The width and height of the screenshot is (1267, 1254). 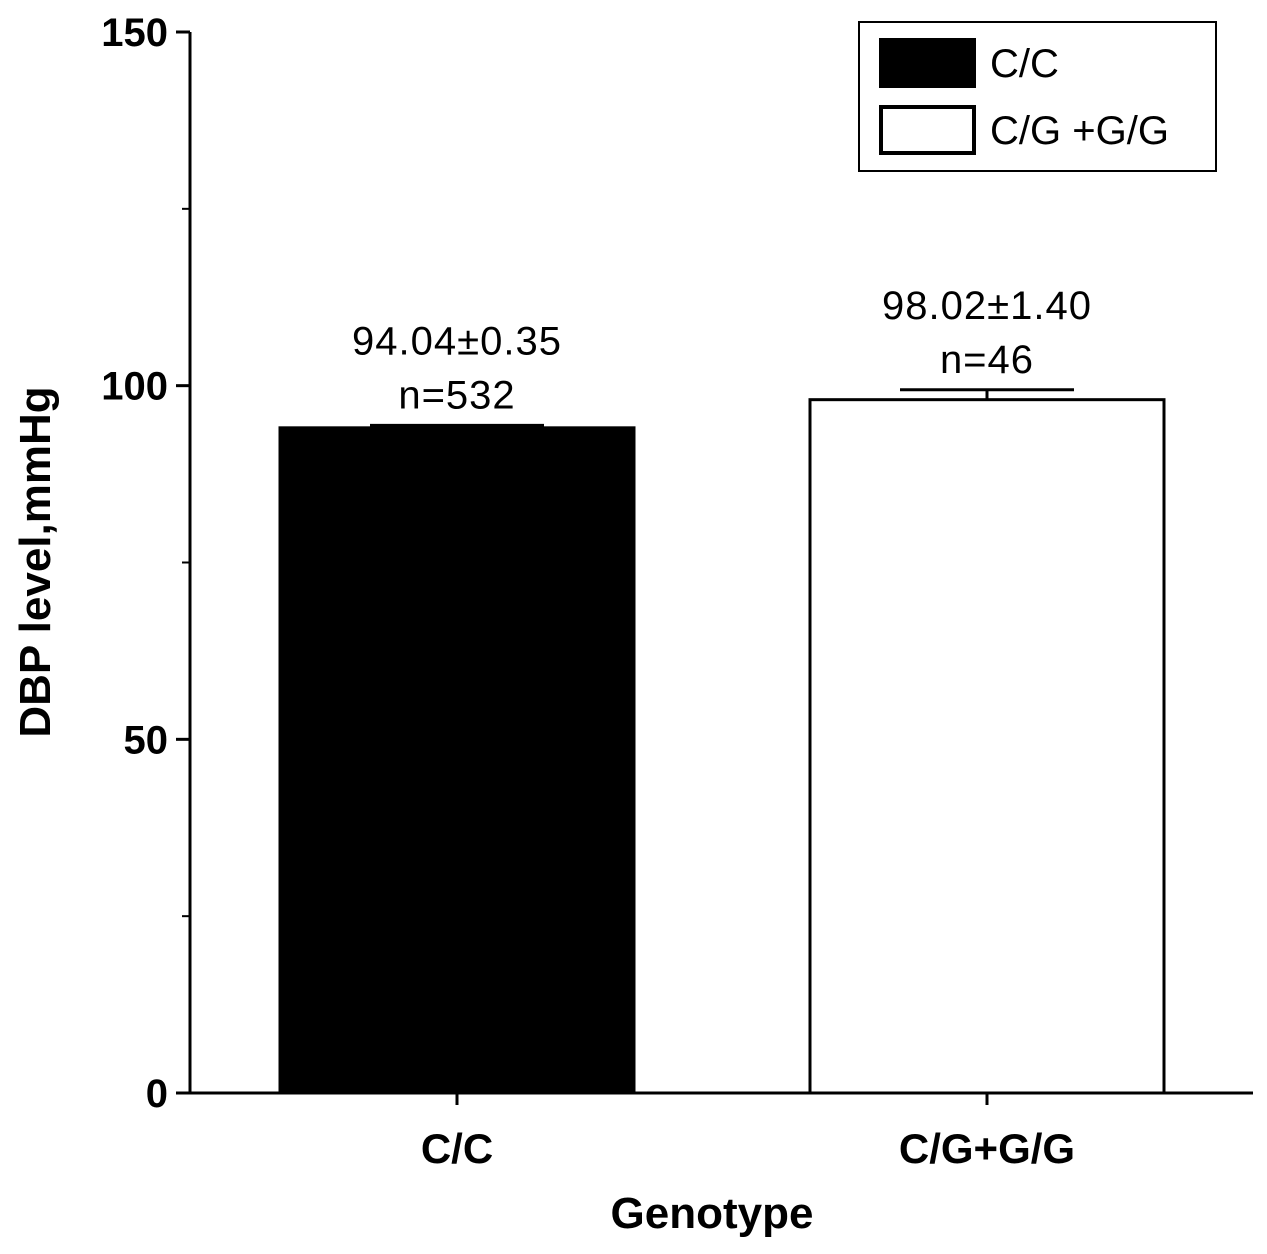 I want to click on x-tick-label: C/C, so click(x=457, y=1148).